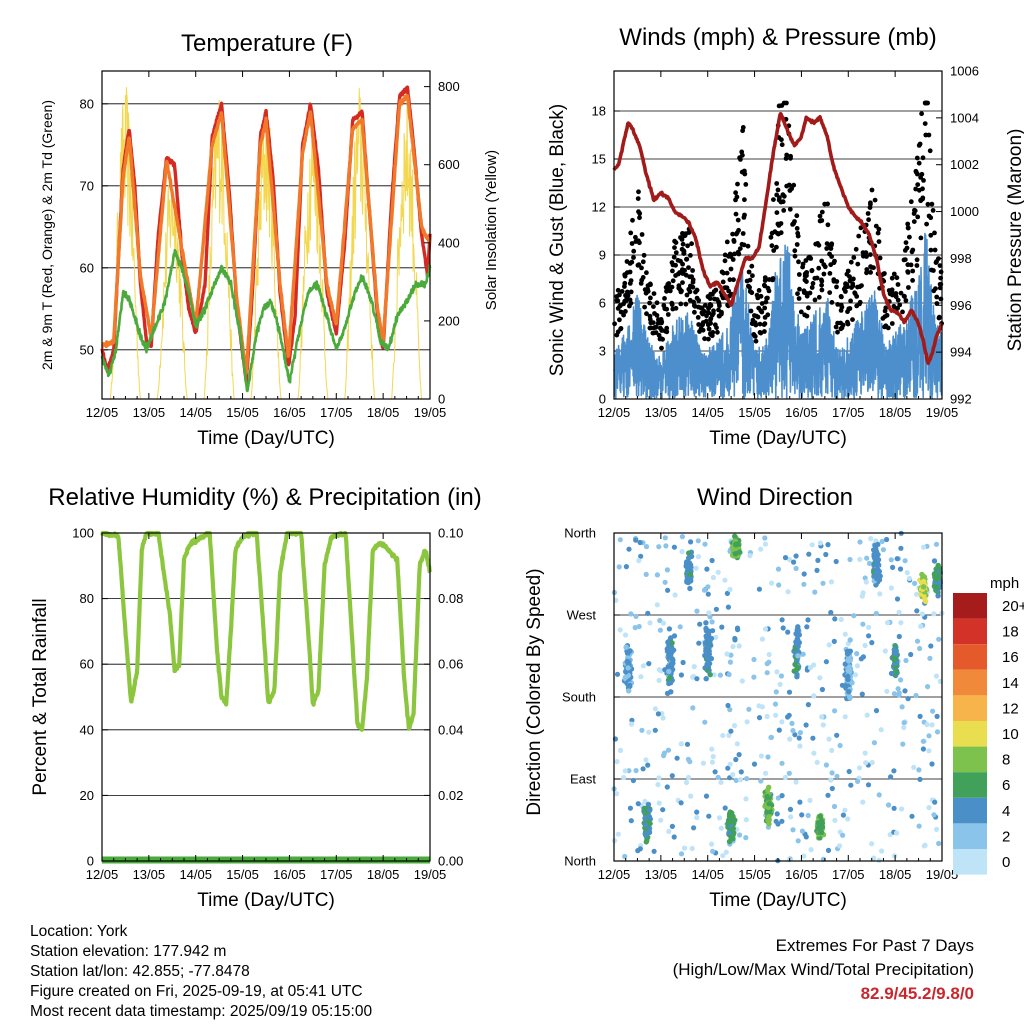  Describe the element at coordinates (449, 86) in the screenshot. I see `temperature-y2-tick-label: 800` at that location.